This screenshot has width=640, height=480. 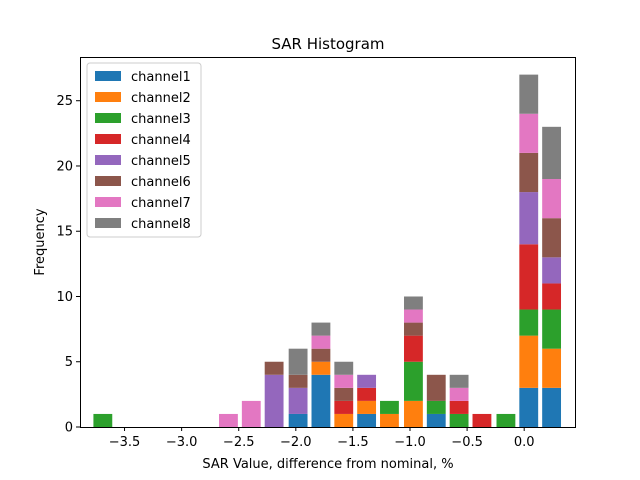 What do you see at coordinates (296, 442) in the screenshot?
I see `x-tick-label: −2.0` at bounding box center [296, 442].